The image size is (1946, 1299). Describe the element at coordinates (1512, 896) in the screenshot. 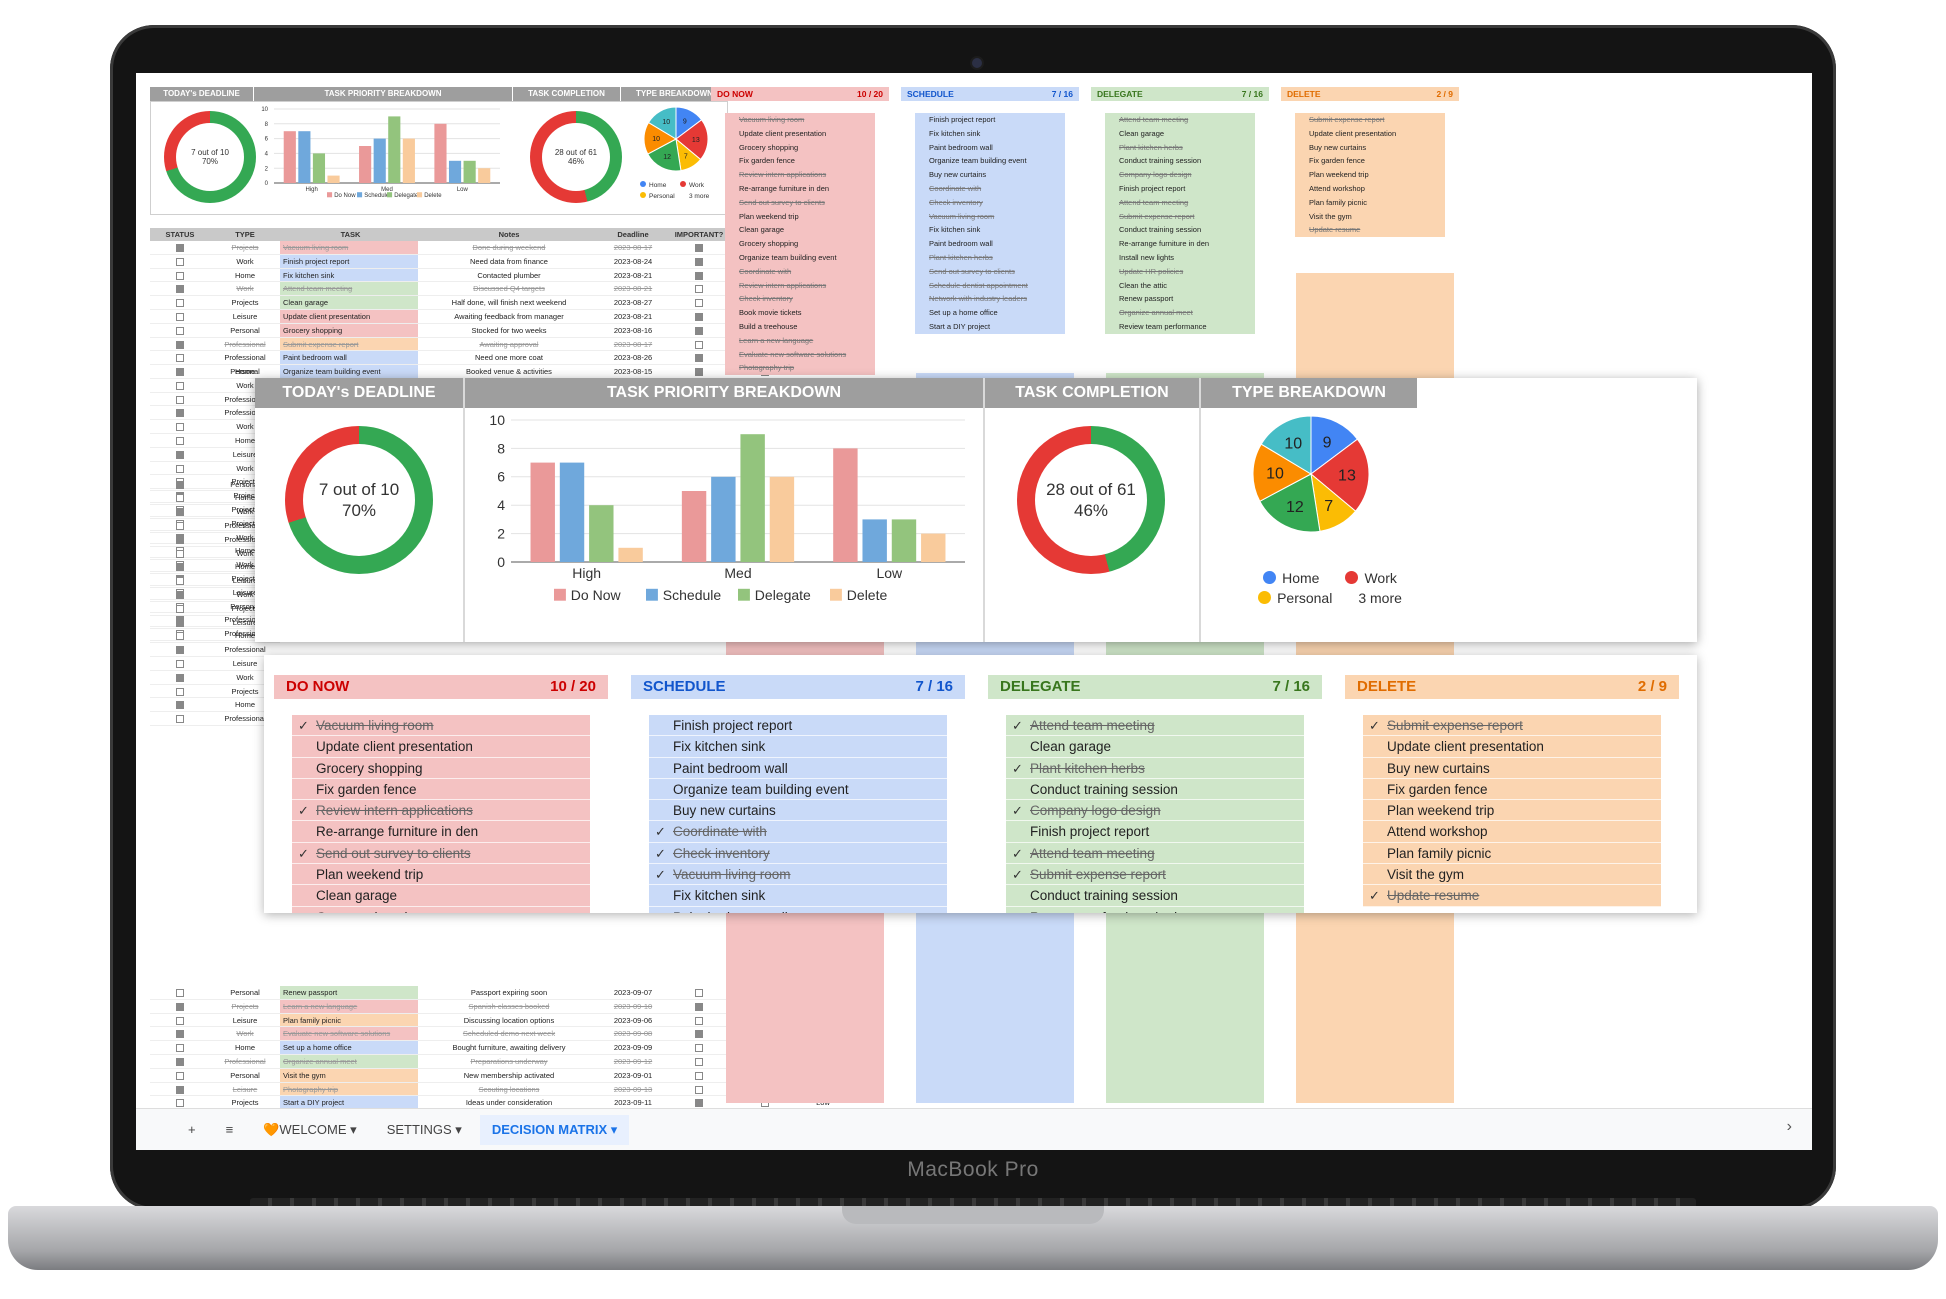

I see `quadrant-item: ✓ Update resume` at that location.